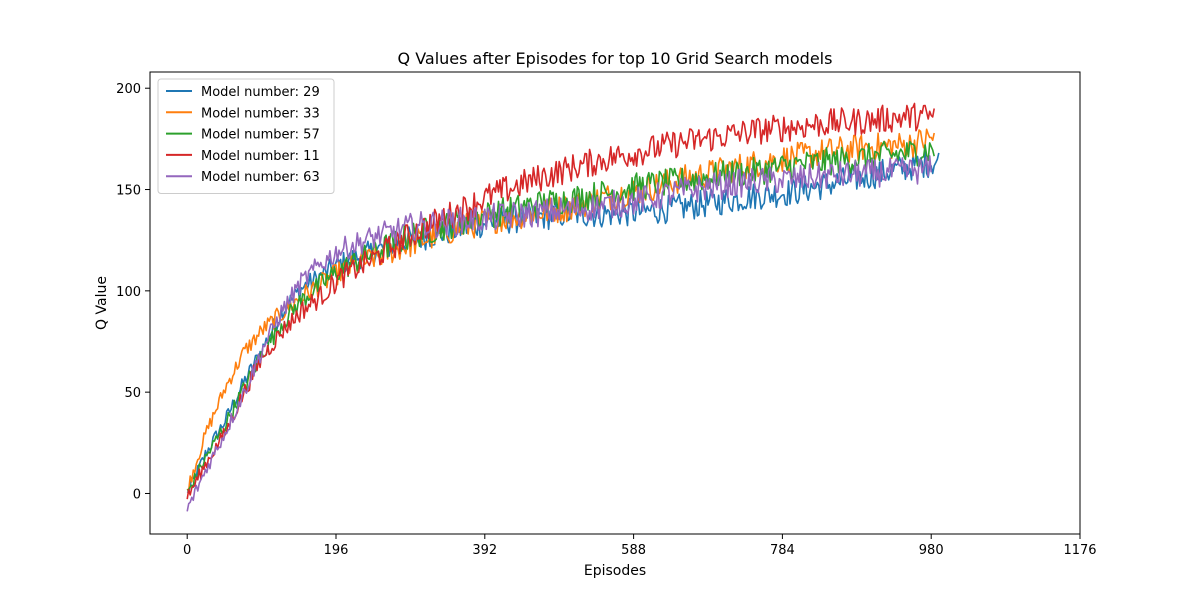  What do you see at coordinates (260, 177) in the screenshot?
I see `legend-label: Model number: 63` at bounding box center [260, 177].